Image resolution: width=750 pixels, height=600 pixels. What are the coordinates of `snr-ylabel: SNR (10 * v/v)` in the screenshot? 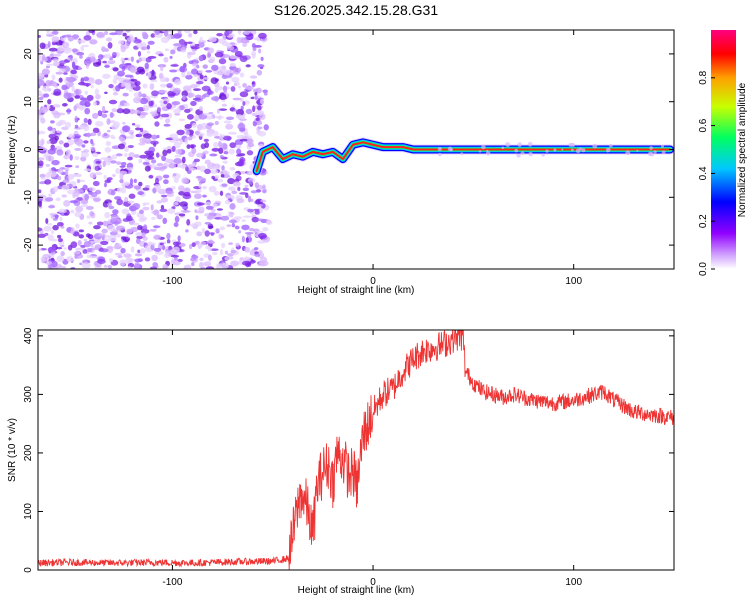 It's located at (12, 450).